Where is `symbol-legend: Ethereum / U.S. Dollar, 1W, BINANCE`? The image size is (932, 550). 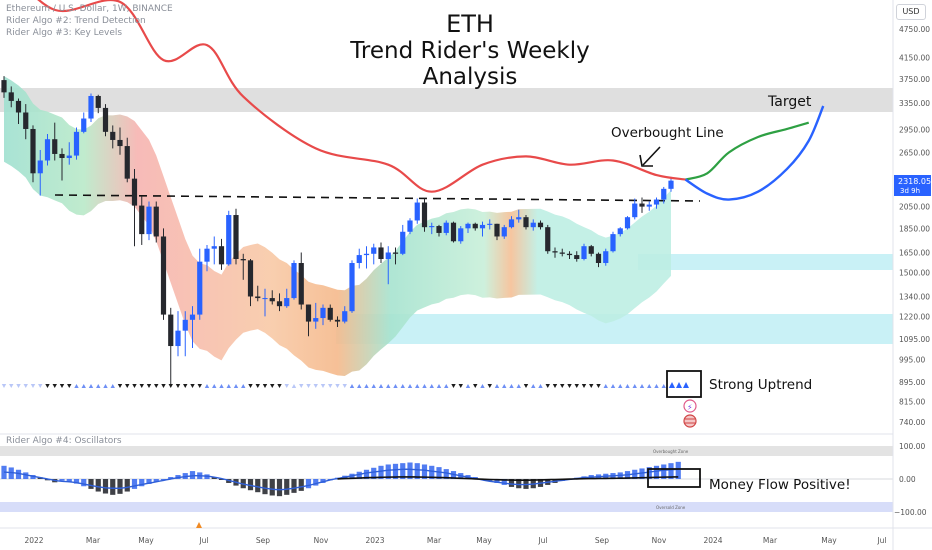 symbol-legend: Ethereum / U.S. Dollar, 1W, BINANCE is located at coordinates (89, 9).